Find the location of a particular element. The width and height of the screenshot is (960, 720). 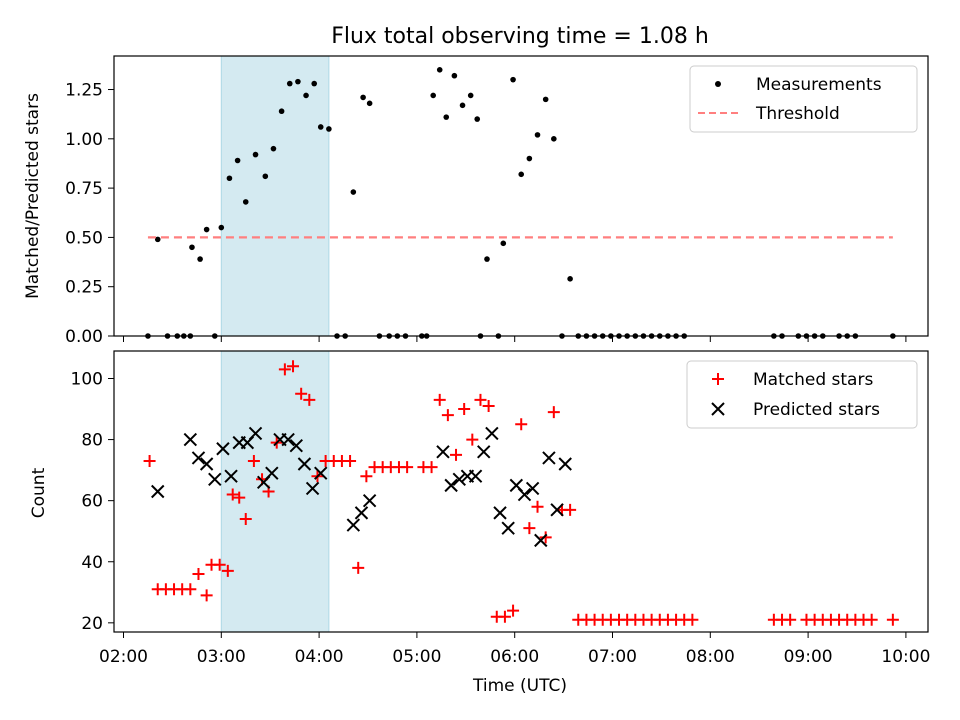

top-y-tick-label: 0.50 is located at coordinates (84, 238).